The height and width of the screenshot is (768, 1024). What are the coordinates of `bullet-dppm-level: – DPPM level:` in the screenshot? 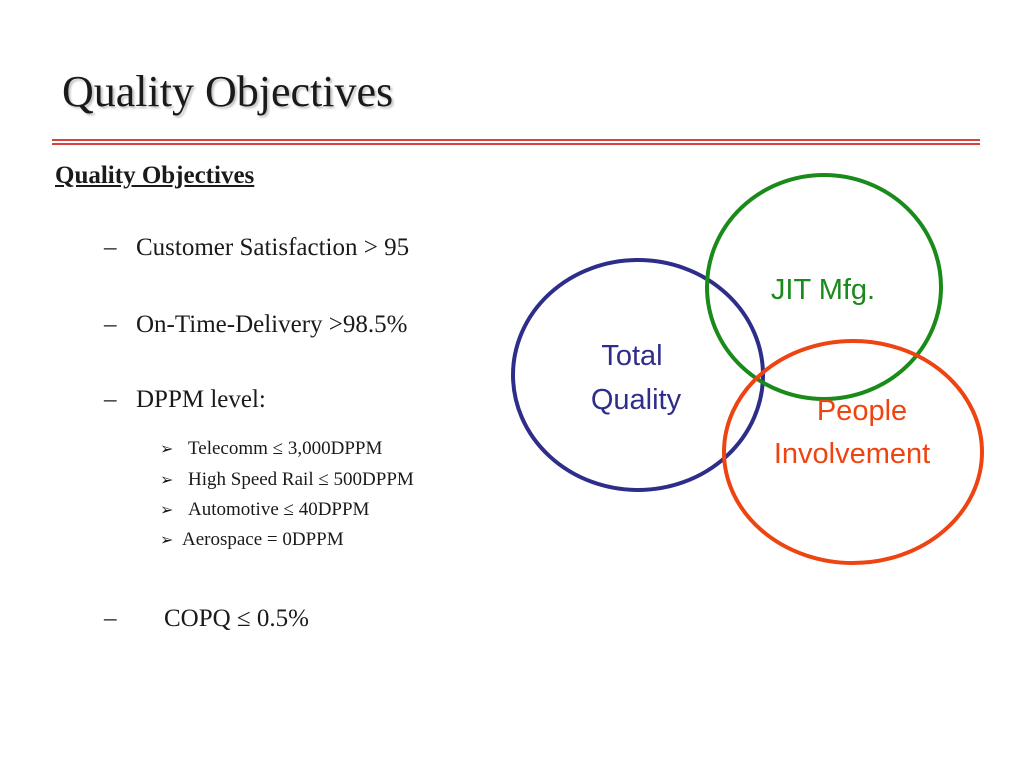 It's located at (185, 400).